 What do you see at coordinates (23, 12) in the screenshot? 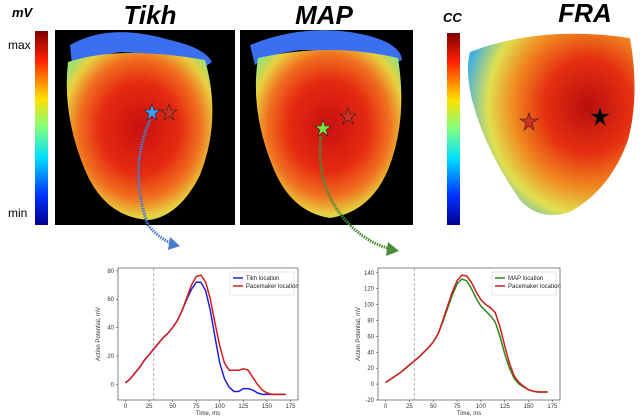
I see `unit-label: mV` at bounding box center [23, 12].